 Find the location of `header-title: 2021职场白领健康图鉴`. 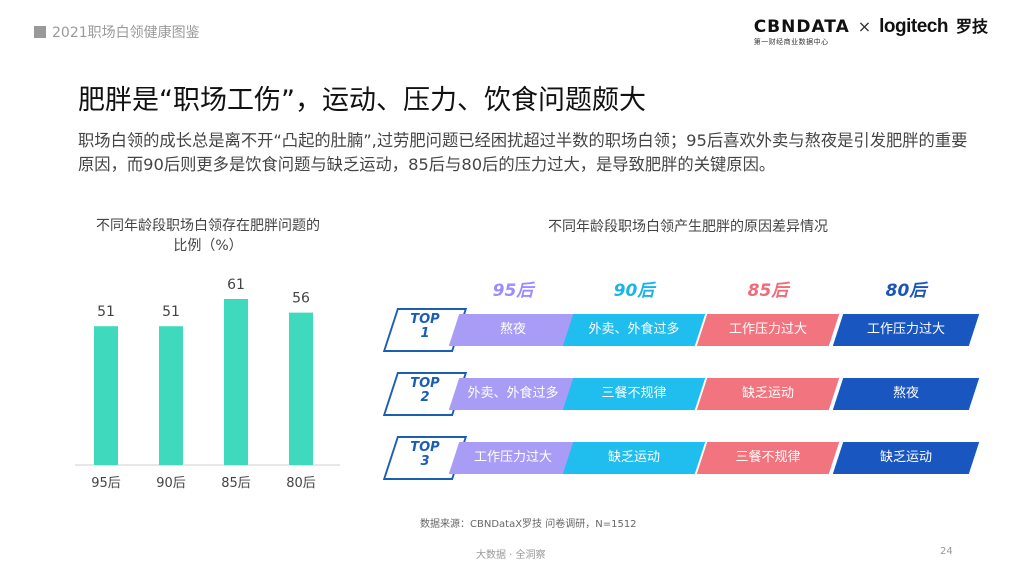

header-title: 2021职场白领健康图鉴 is located at coordinates (126, 33).